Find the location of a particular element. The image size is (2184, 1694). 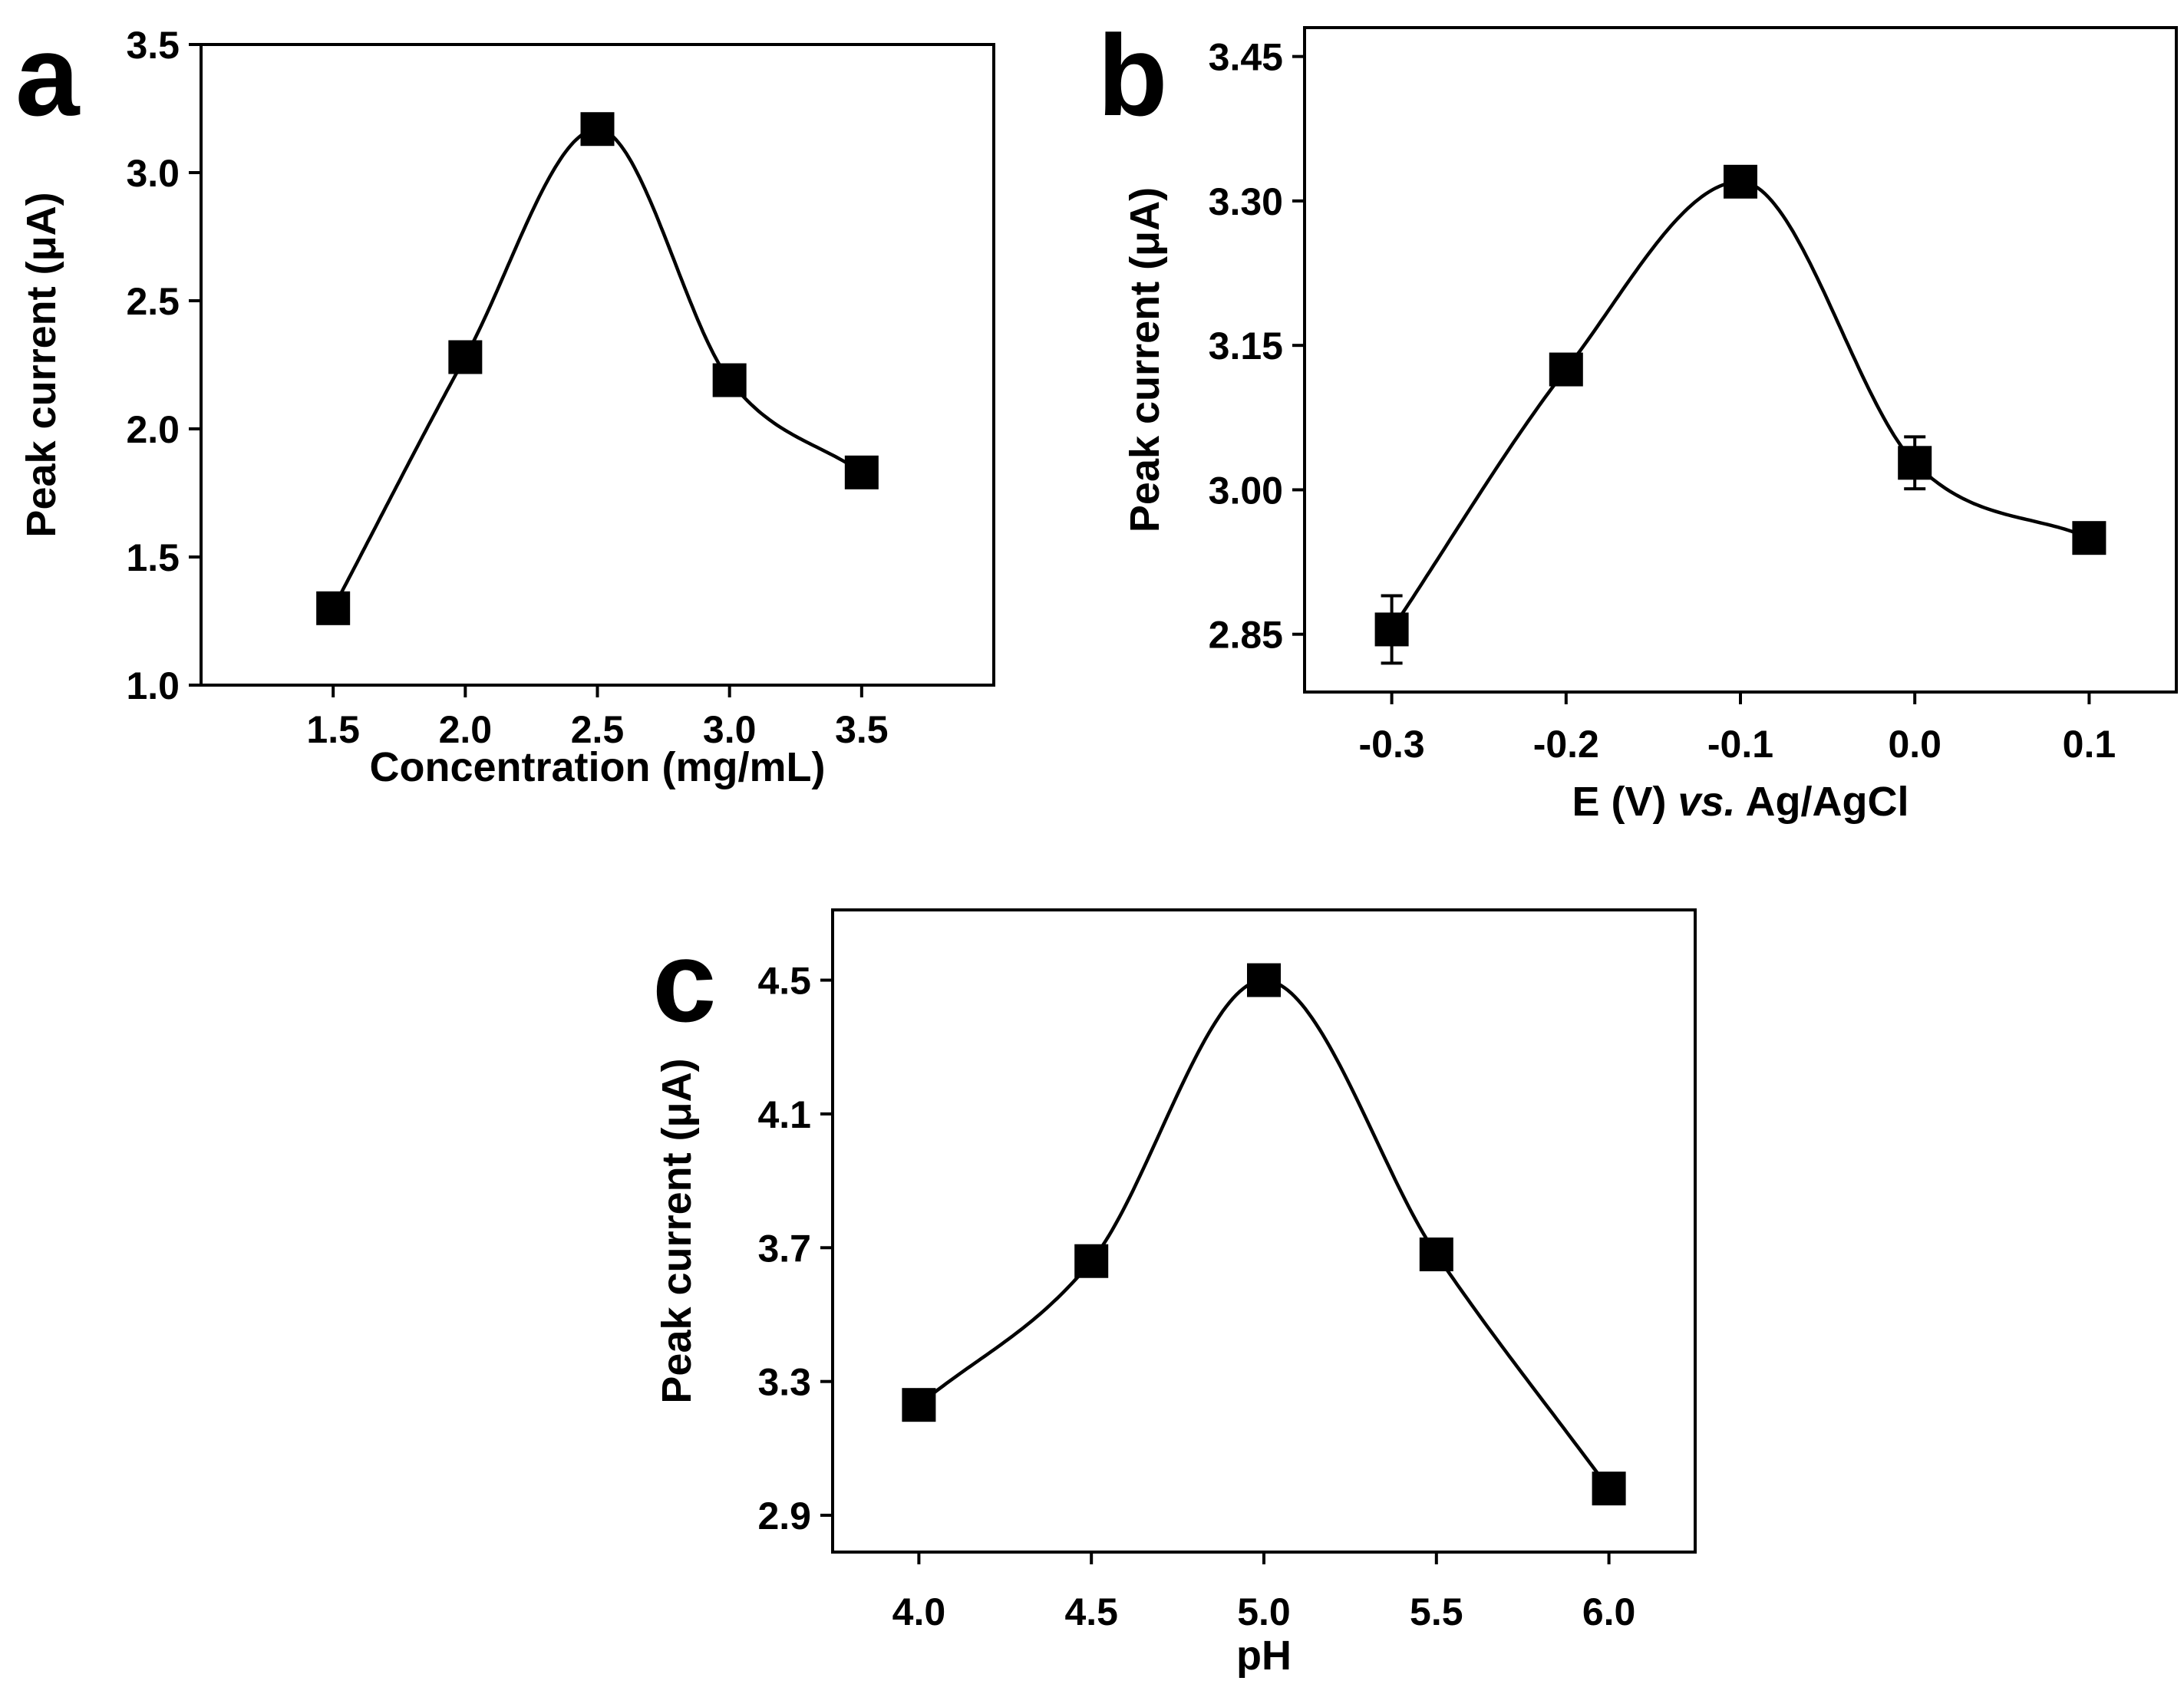

y-tick-label: 3.00 is located at coordinates (1246, 490).